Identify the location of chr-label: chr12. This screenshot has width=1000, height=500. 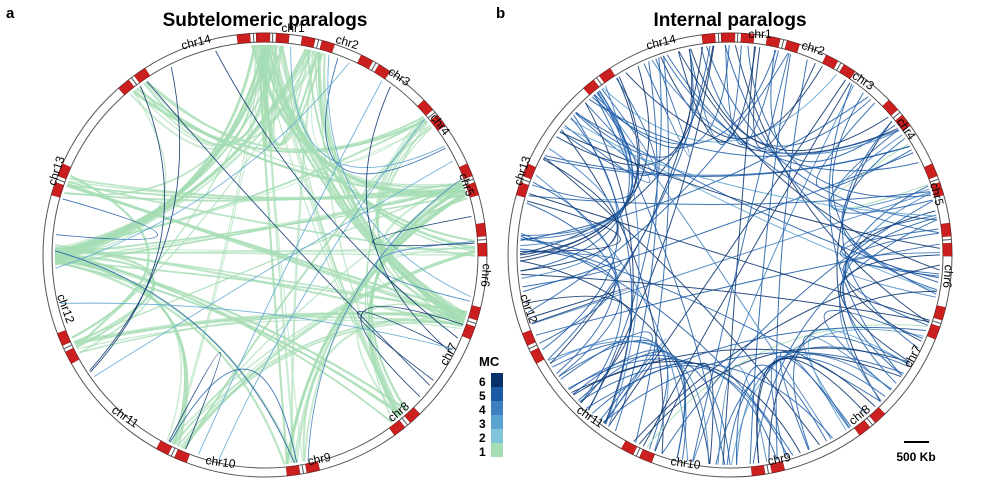
(529, 308).